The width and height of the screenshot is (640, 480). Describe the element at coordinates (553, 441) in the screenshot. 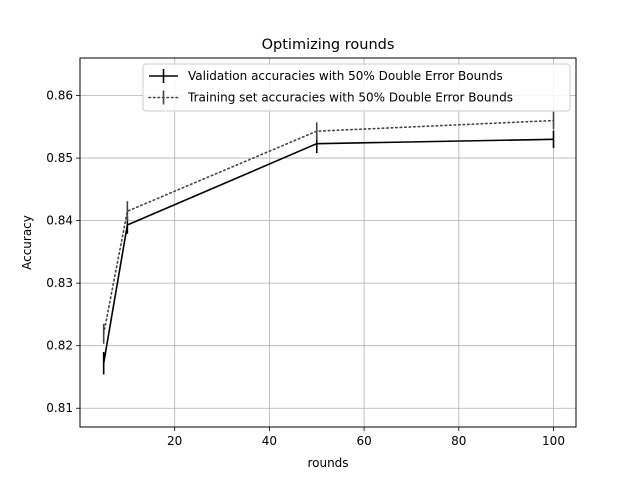

I see `x-tick-label: 100` at that location.